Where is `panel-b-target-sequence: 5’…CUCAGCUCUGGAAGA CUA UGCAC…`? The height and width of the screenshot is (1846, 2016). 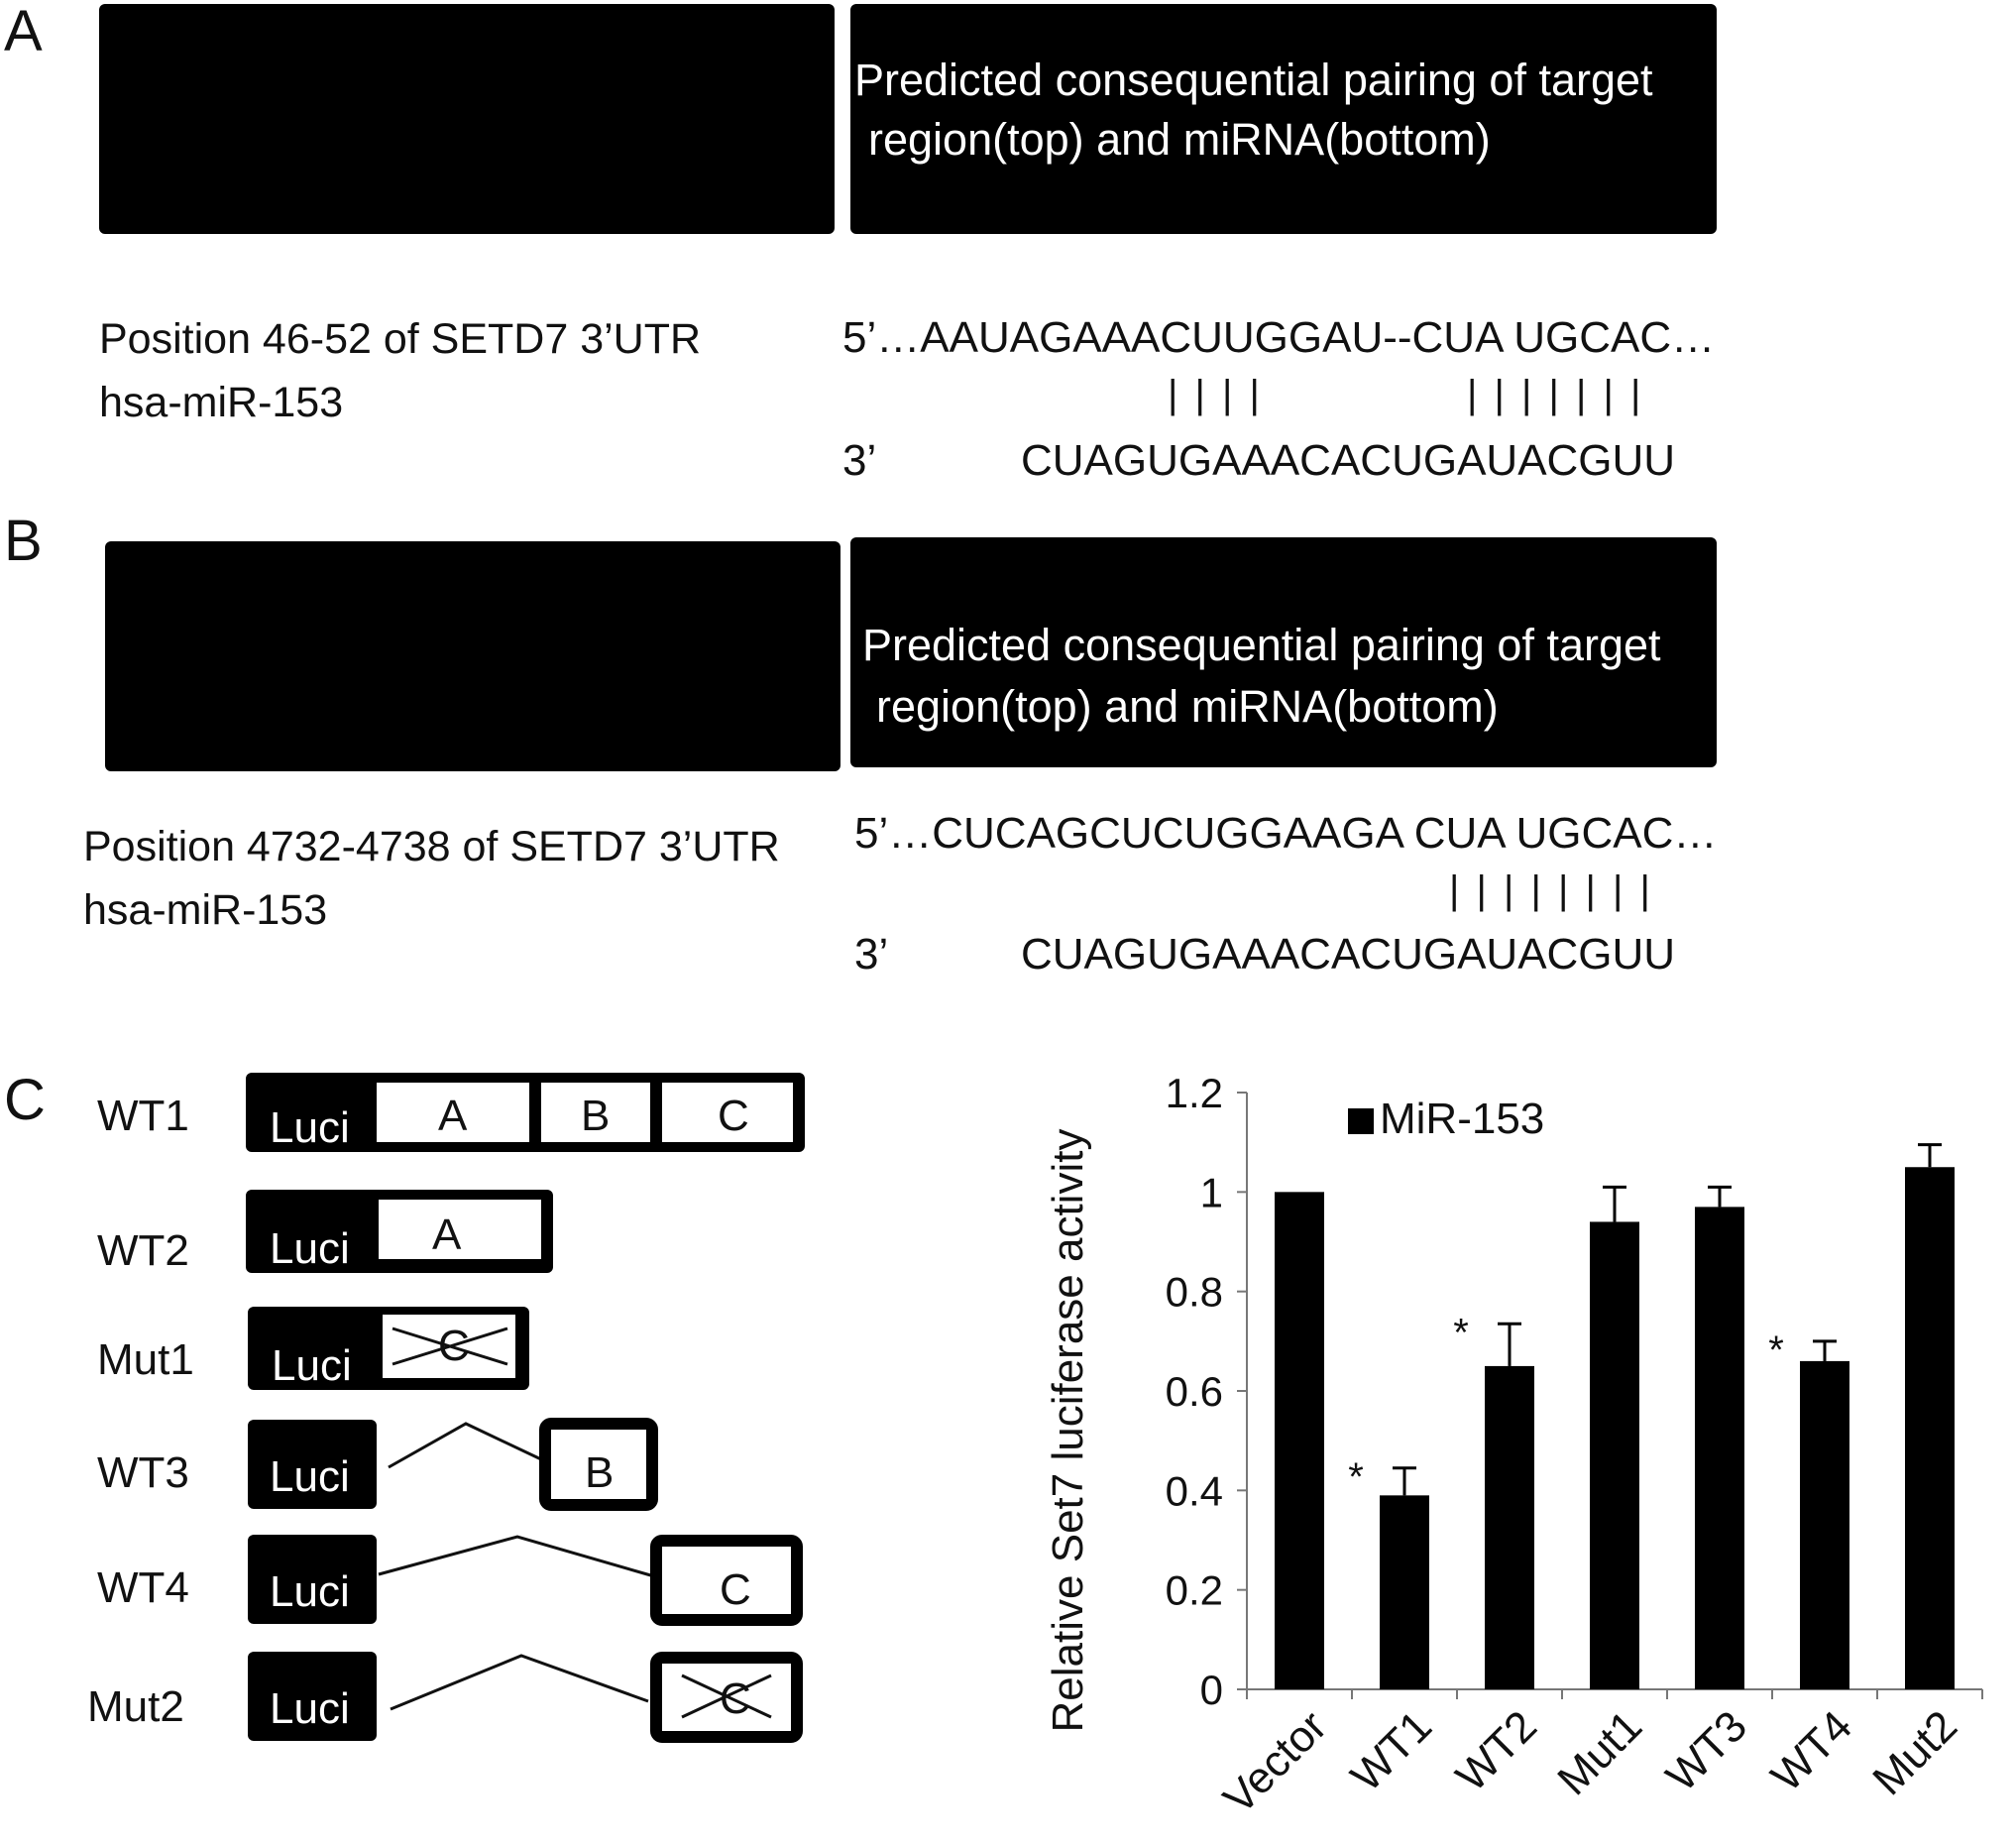 panel-b-target-sequence: 5’…CUCAGCUCUGGAAGA CUA UGCAC… is located at coordinates (1286, 833).